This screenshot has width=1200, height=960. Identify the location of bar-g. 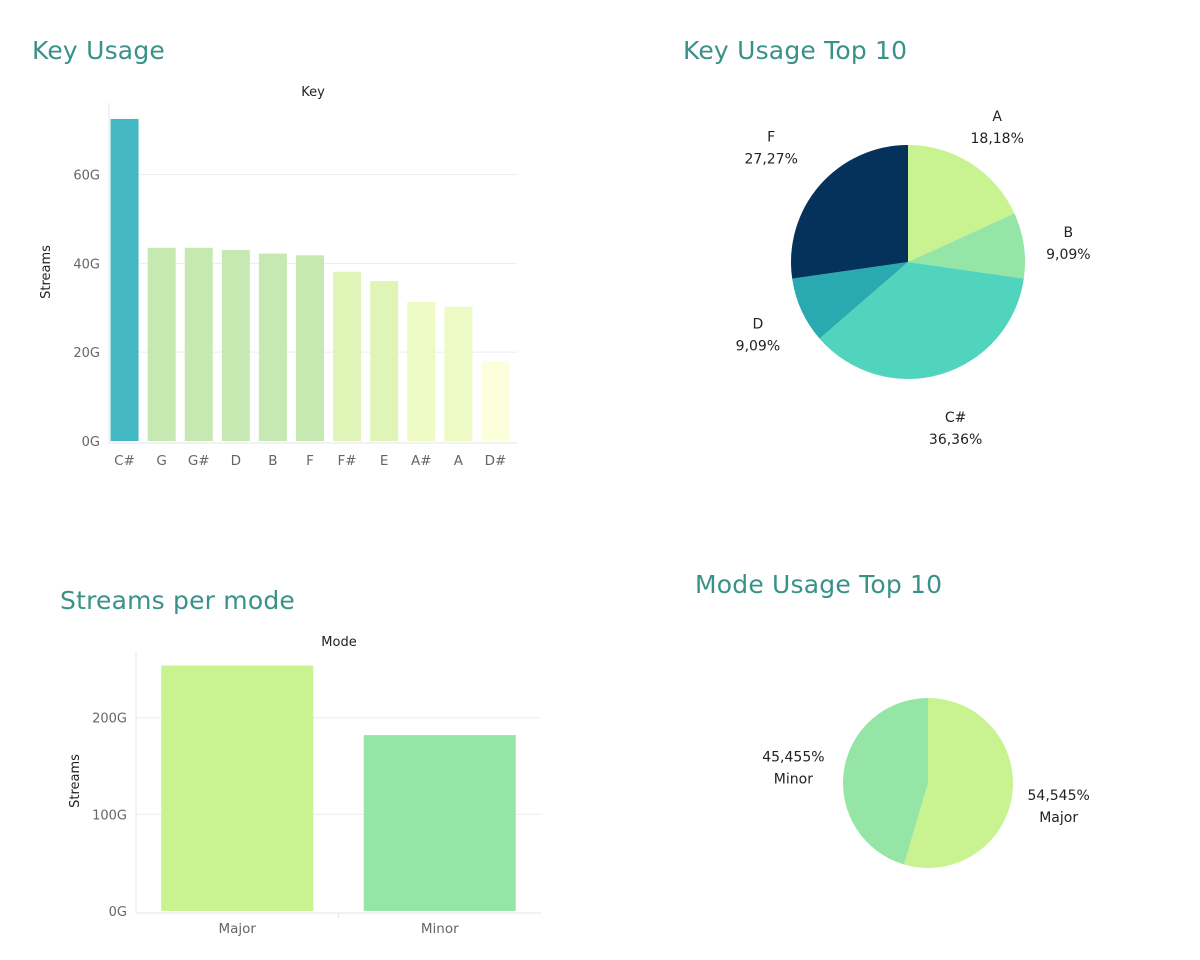
(161, 344).